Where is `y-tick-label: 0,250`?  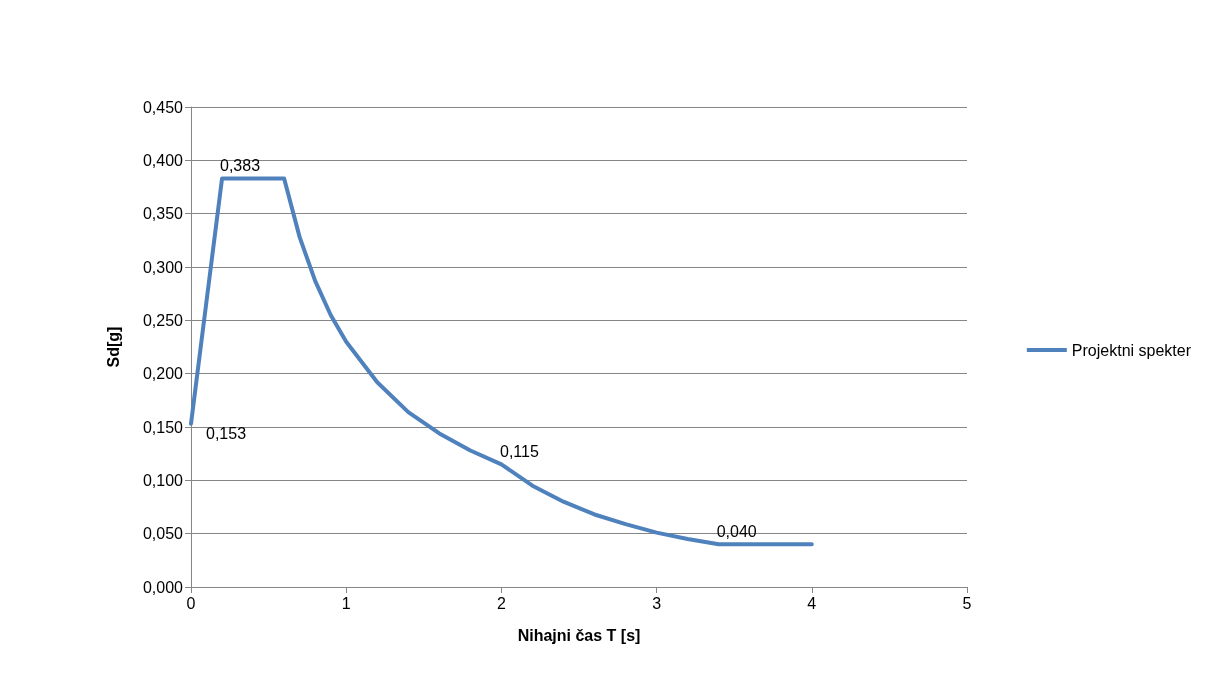
y-tick-label: 0,250 is located at coordinates (163, 320).